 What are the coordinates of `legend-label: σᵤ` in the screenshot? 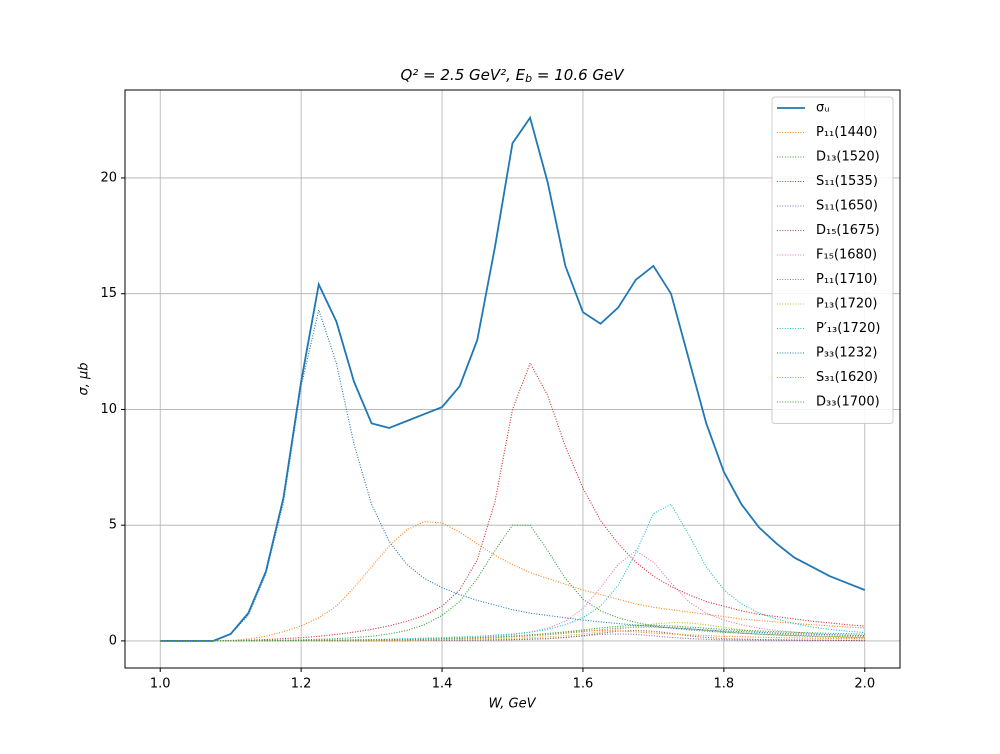 It's located at (823, 108).